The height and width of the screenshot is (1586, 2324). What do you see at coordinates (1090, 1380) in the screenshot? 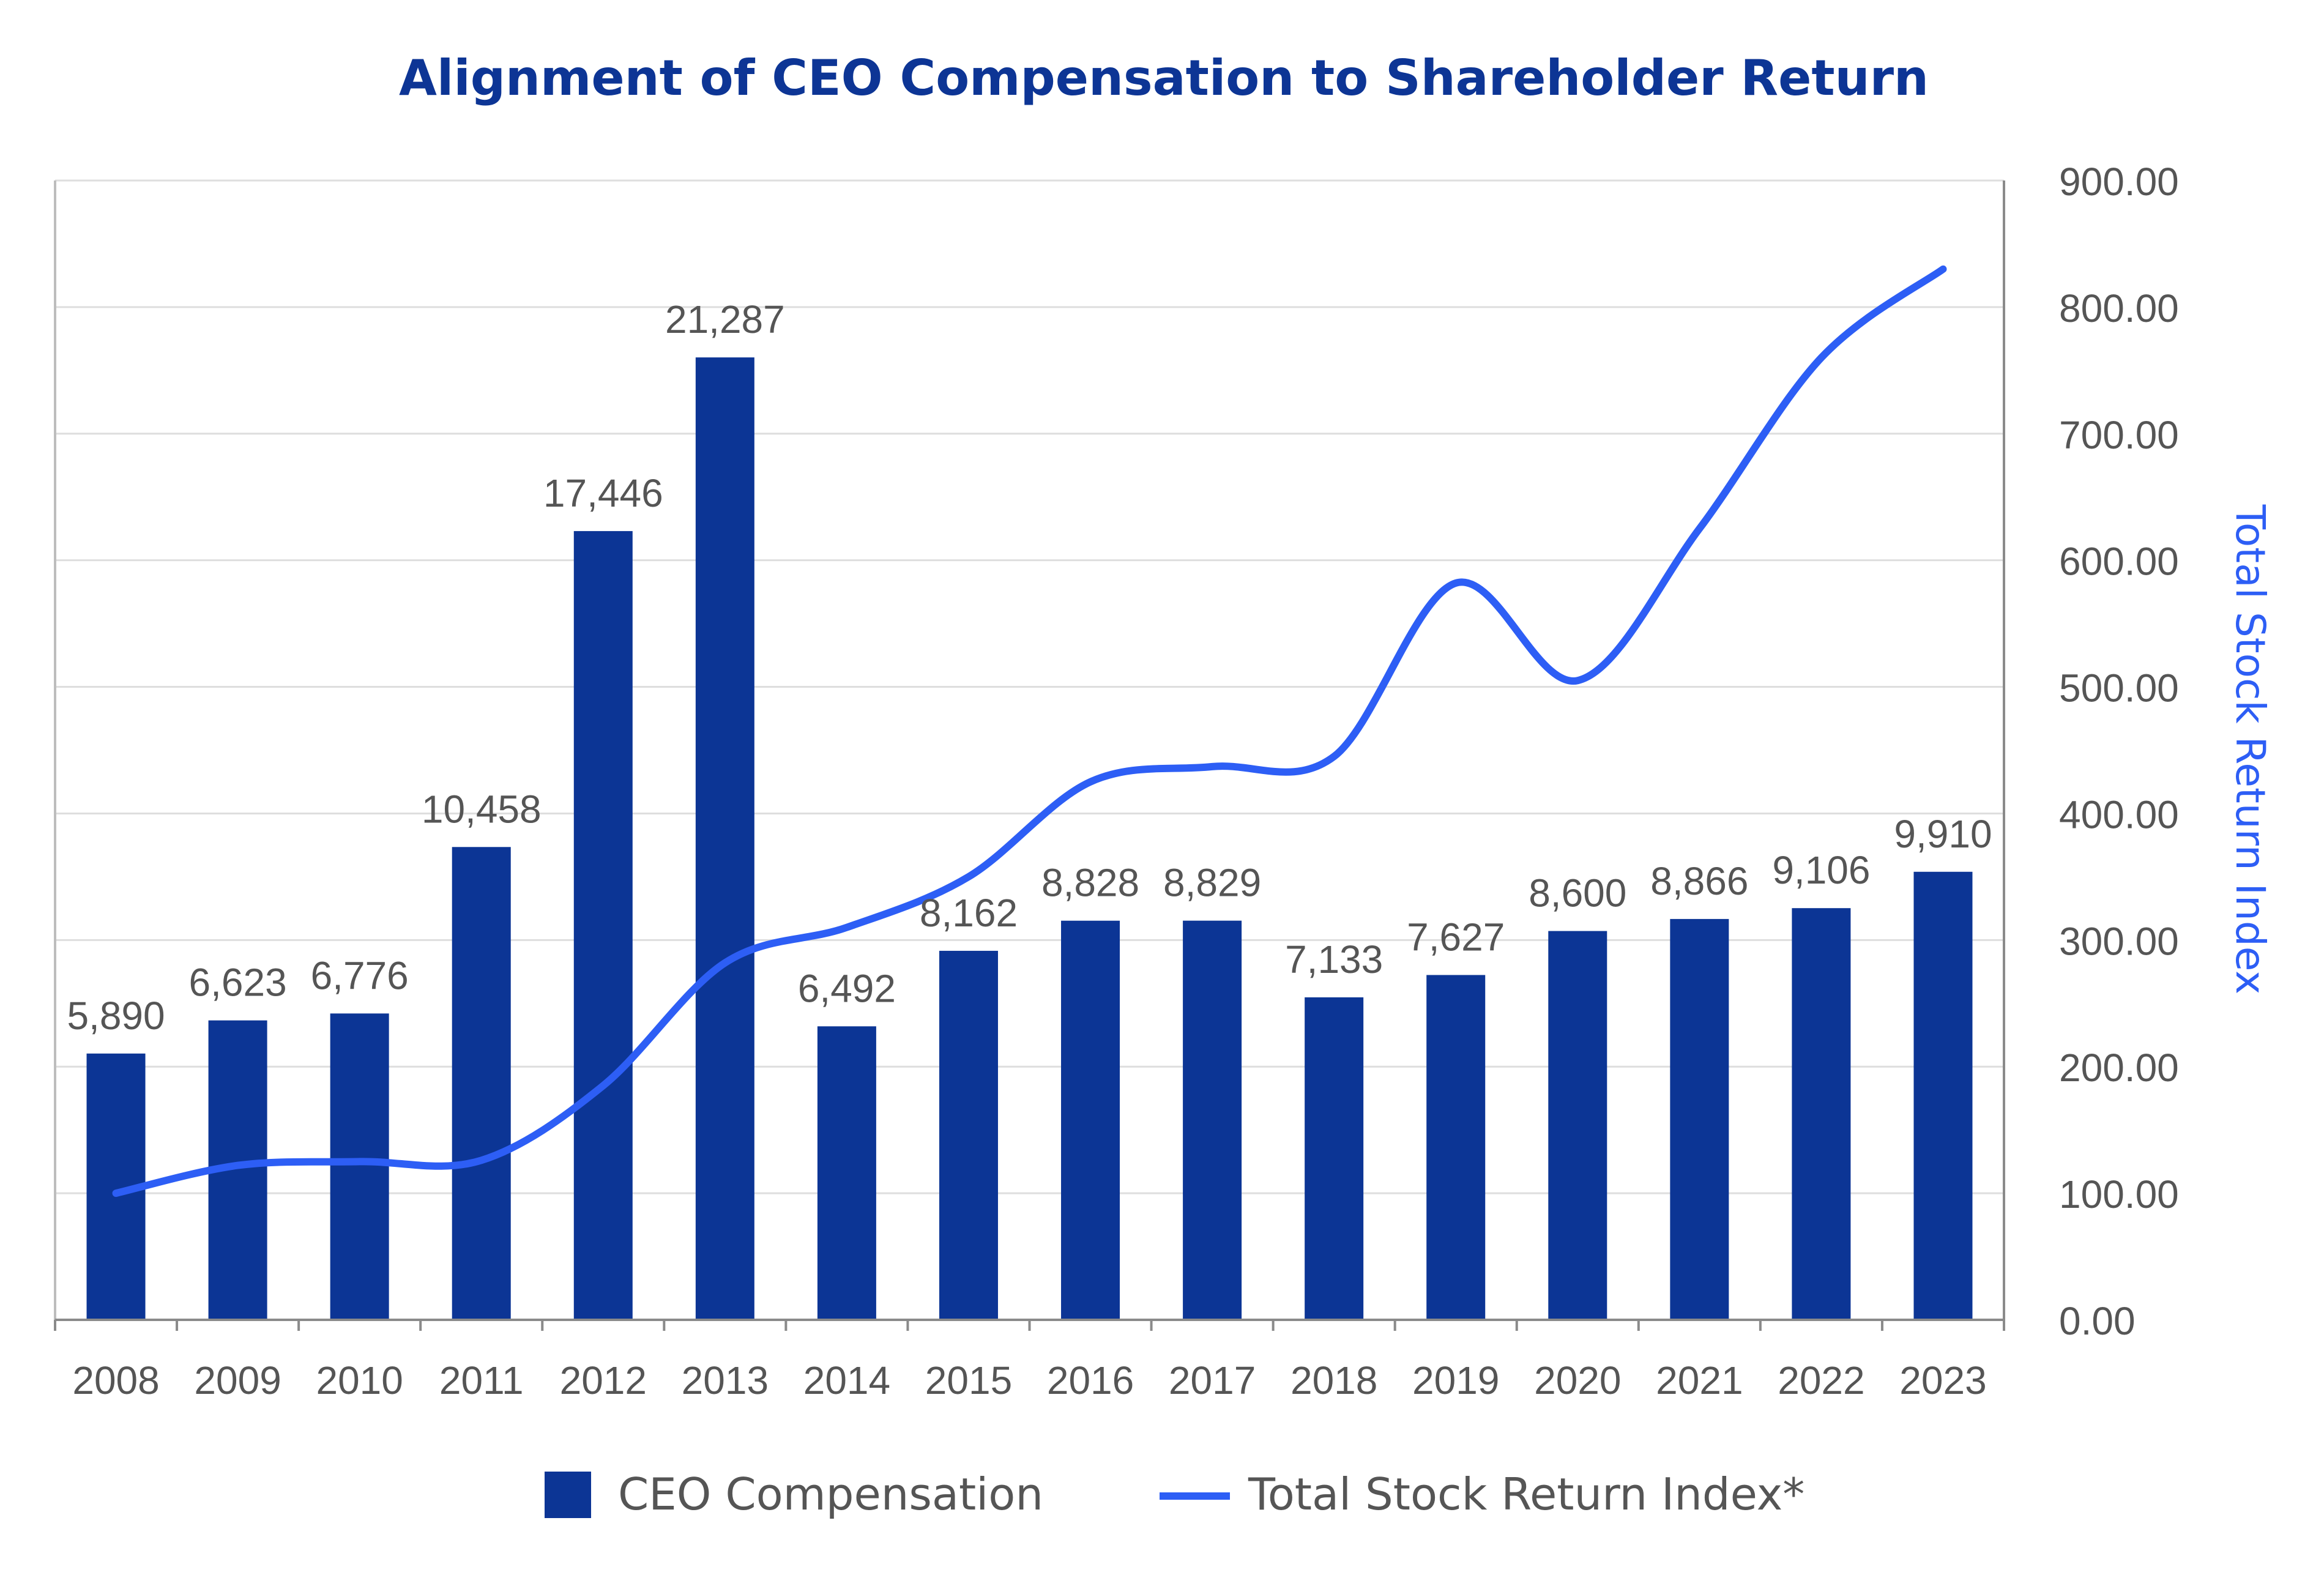
I see `x-axis-tick-label: 2016` at bounding box center [1090, 1380].